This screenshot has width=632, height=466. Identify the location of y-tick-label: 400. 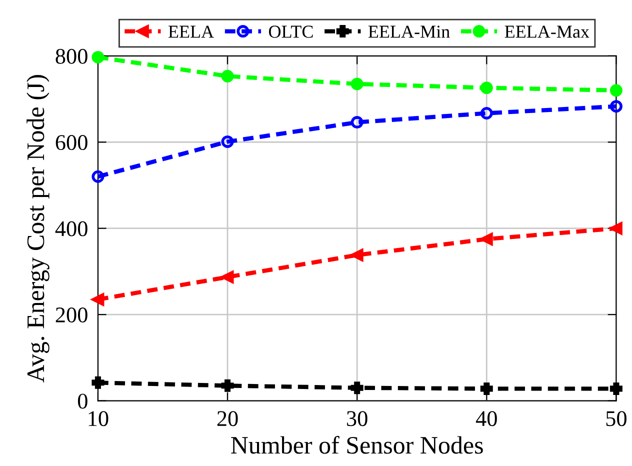
(71, 228).